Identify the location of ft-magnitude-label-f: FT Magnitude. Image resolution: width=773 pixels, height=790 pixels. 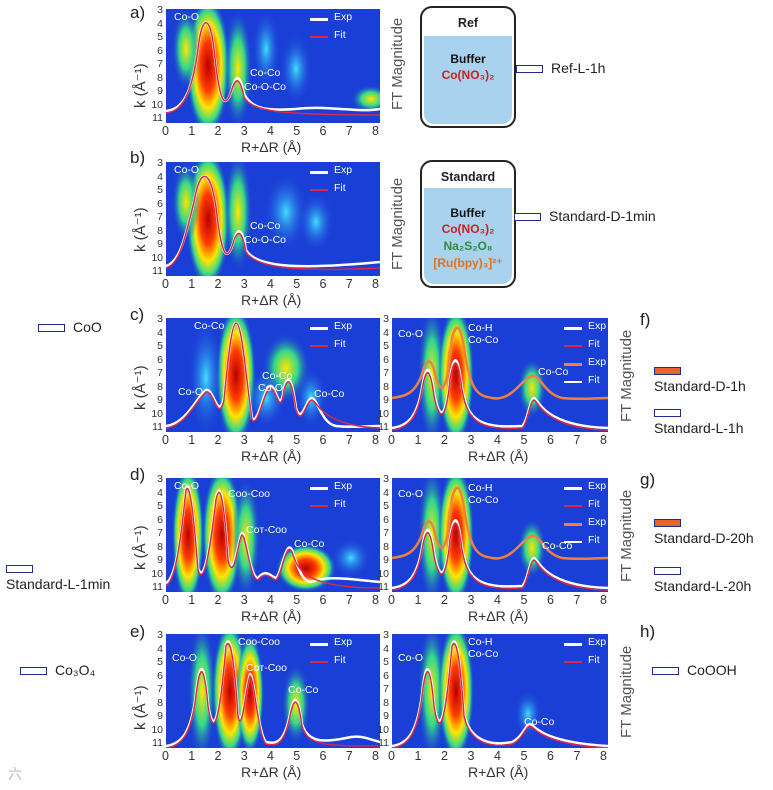
(626, 375).